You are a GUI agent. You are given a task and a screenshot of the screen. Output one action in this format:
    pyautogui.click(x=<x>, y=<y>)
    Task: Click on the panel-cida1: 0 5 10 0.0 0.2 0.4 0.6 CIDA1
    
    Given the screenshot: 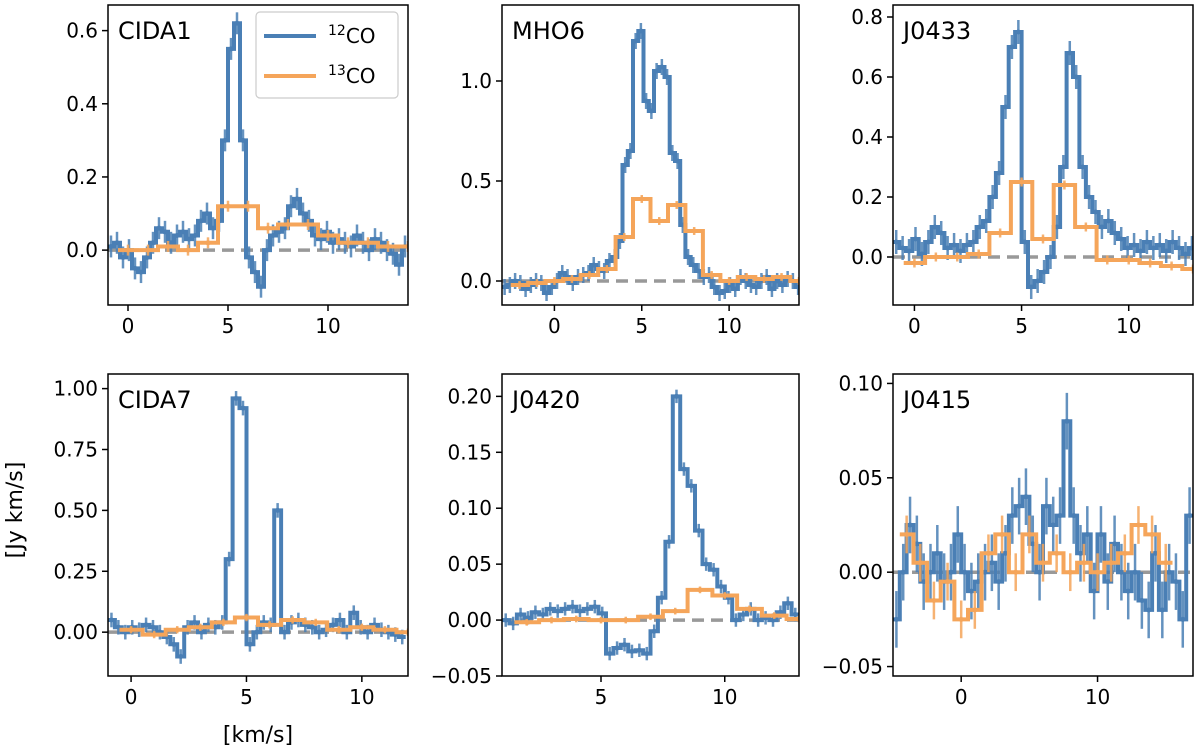 What is the action you would take?
    pyautogui.click(x=237, y=171)
    